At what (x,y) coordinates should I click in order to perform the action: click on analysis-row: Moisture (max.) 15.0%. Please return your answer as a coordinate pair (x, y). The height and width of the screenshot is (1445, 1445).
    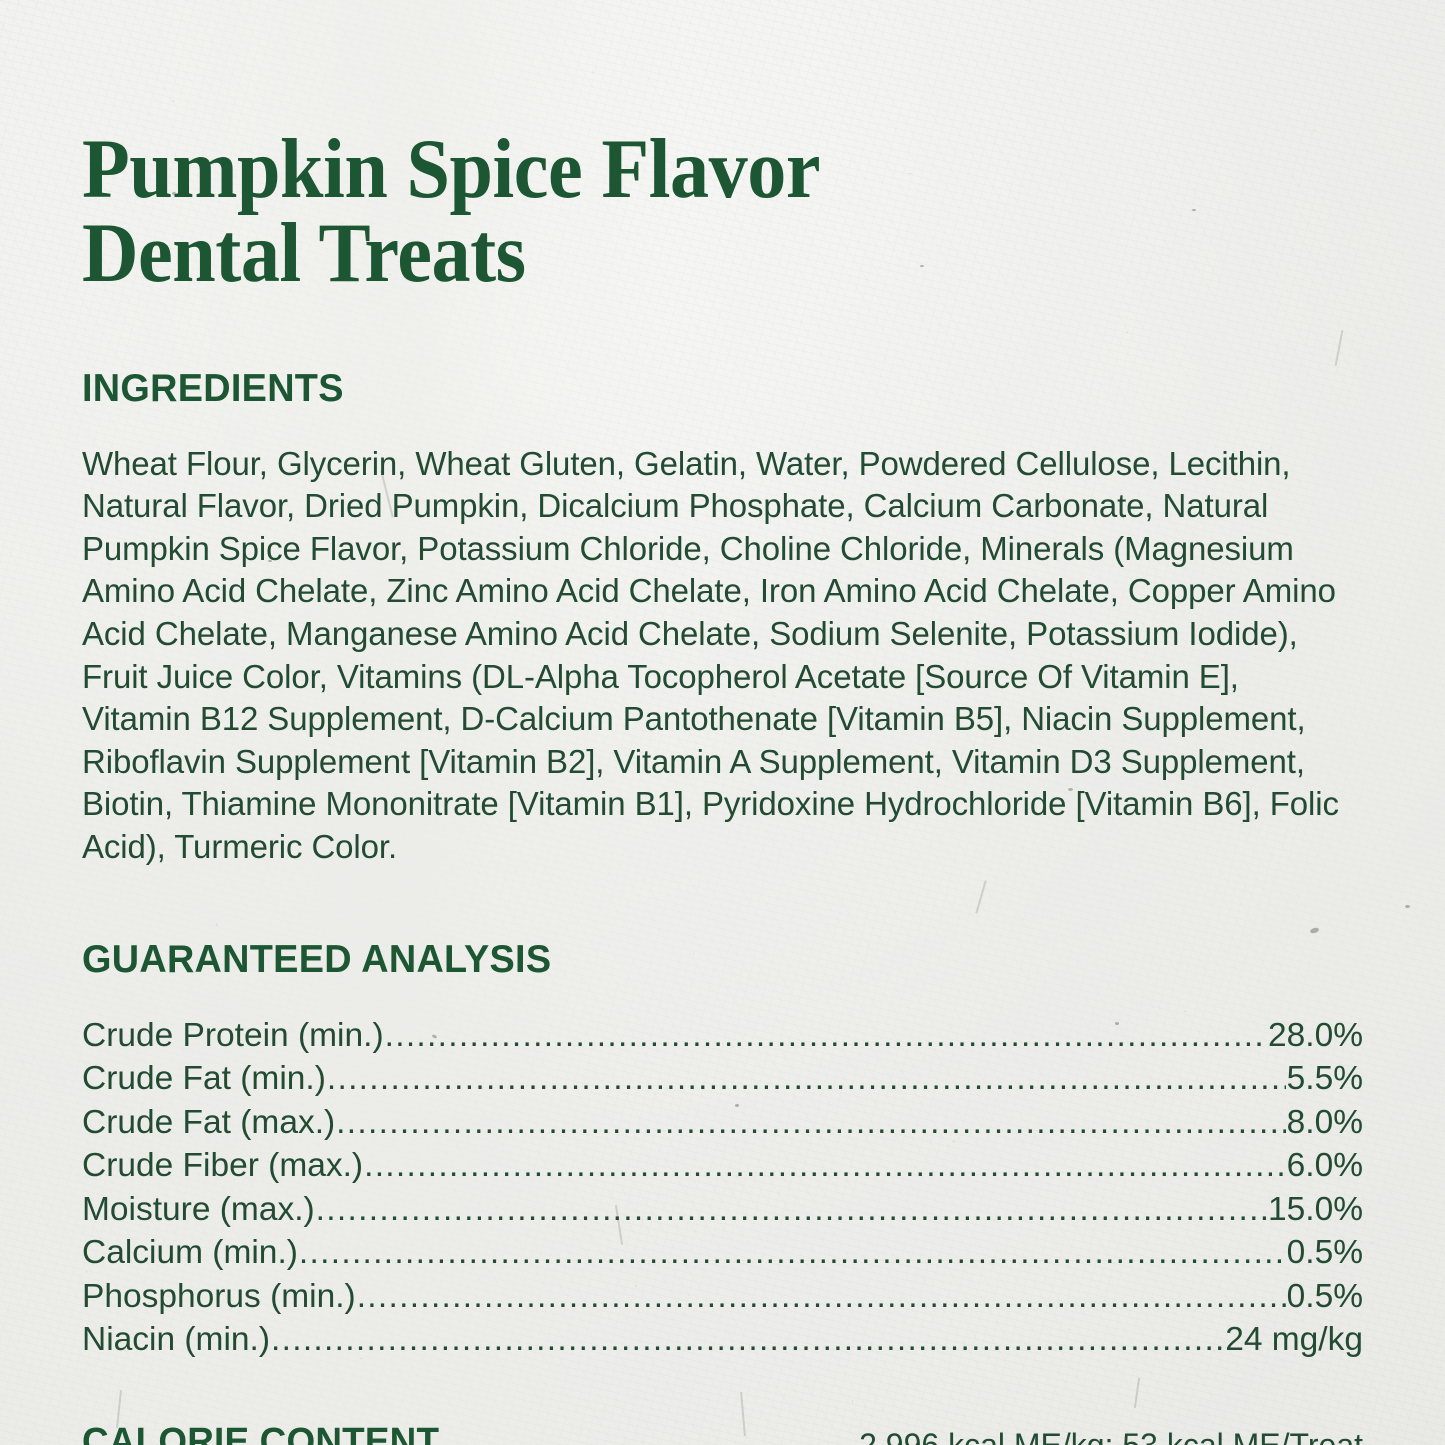
    Looking at the image, I should click on (722, 1210).